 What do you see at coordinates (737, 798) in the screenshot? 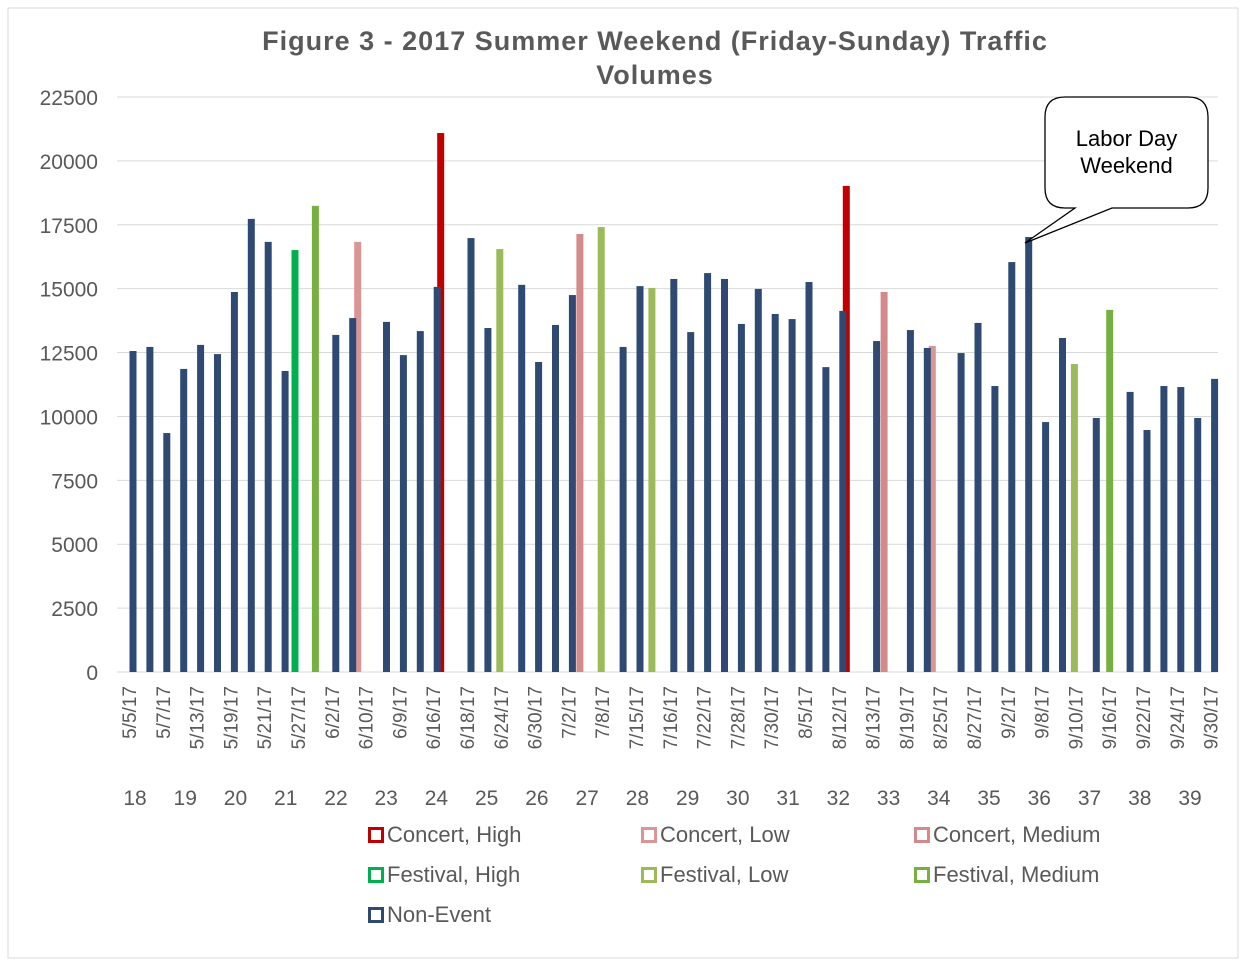
I see `x-group-label: 30` at bounding box center [737, 798].